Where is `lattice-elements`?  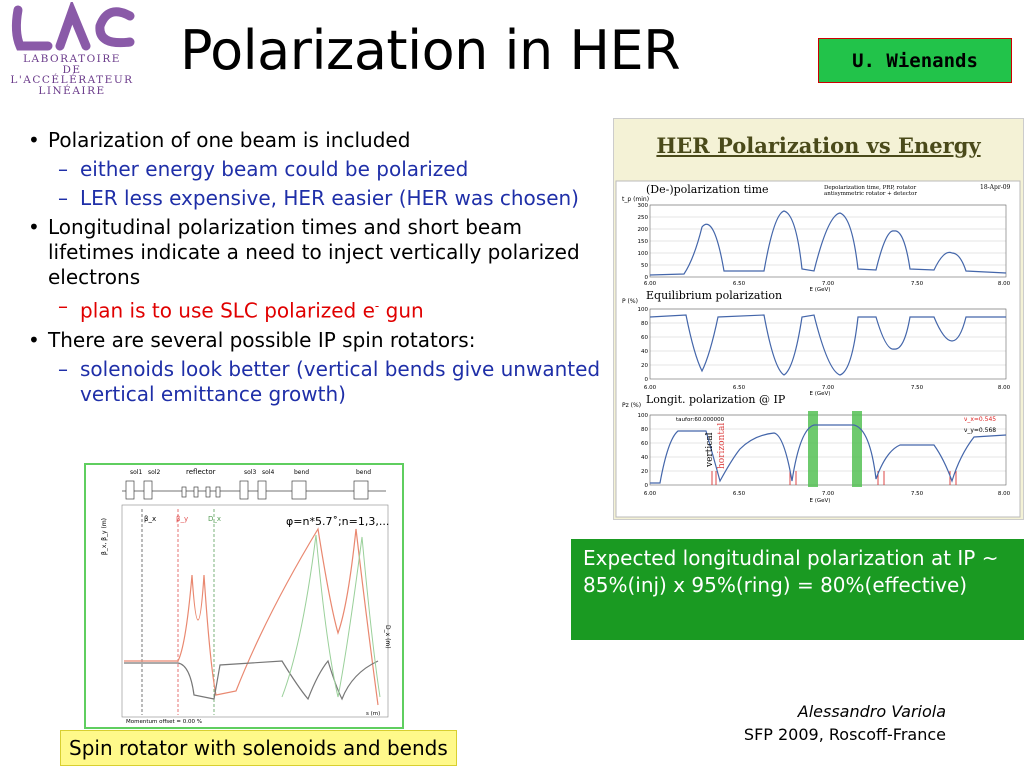
lattice-elements is located at coordinates (254, 490).